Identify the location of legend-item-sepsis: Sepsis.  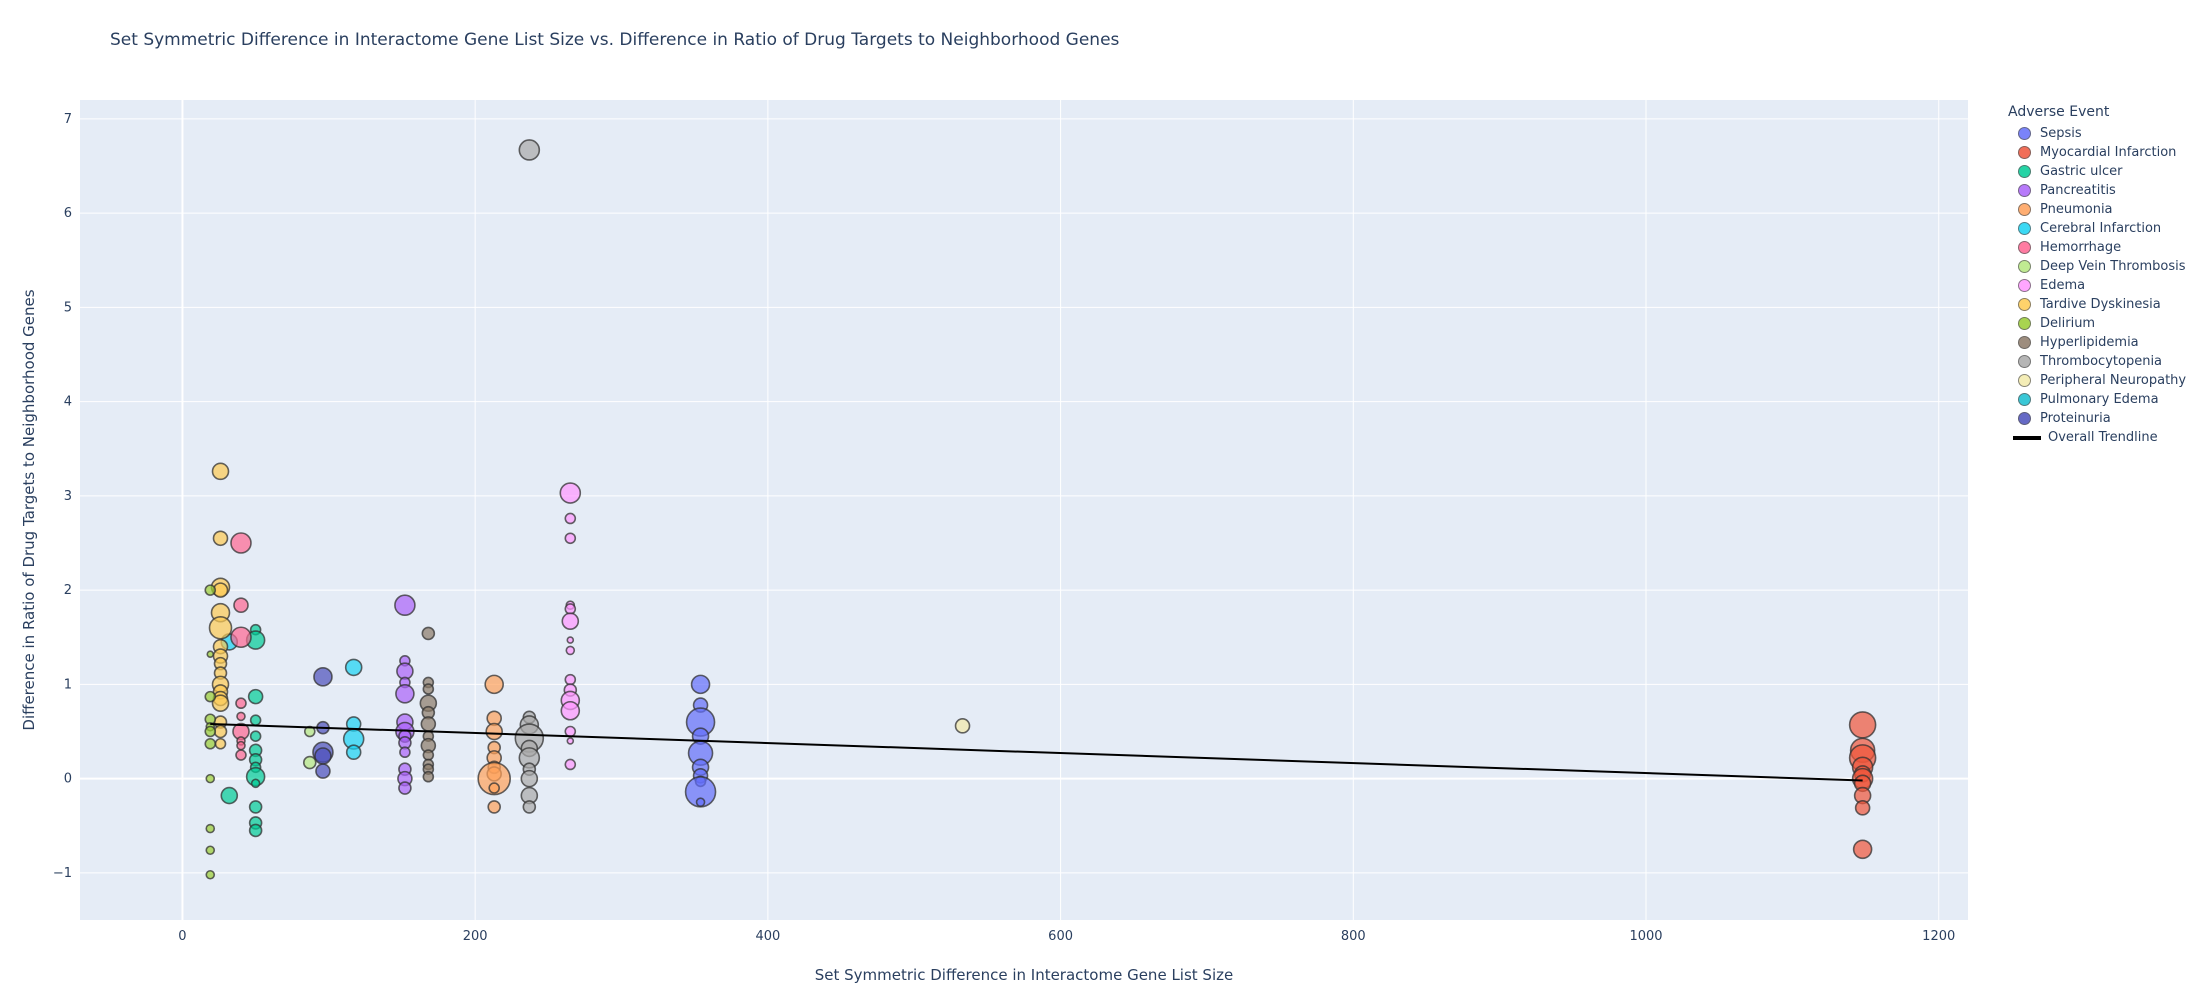
(2097, 133).